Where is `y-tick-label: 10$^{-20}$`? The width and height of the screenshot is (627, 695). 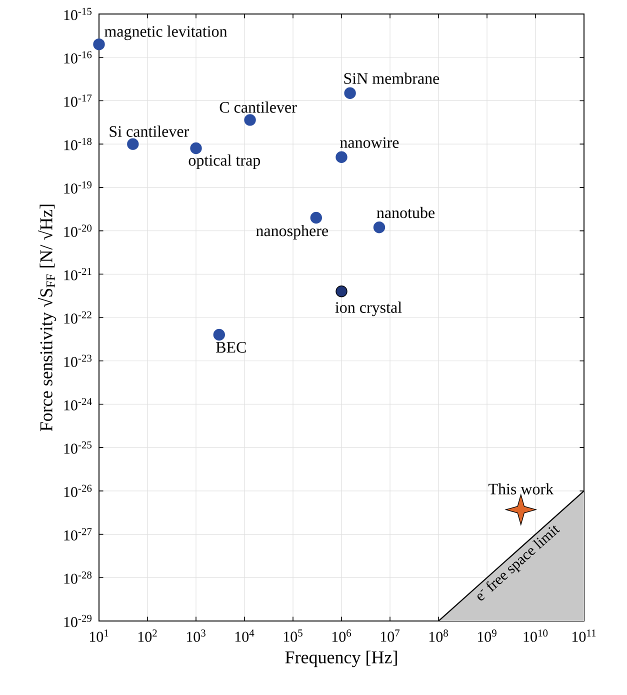 y-tick-label: 10$^{-20}$ is located at coordinates (78, 230).